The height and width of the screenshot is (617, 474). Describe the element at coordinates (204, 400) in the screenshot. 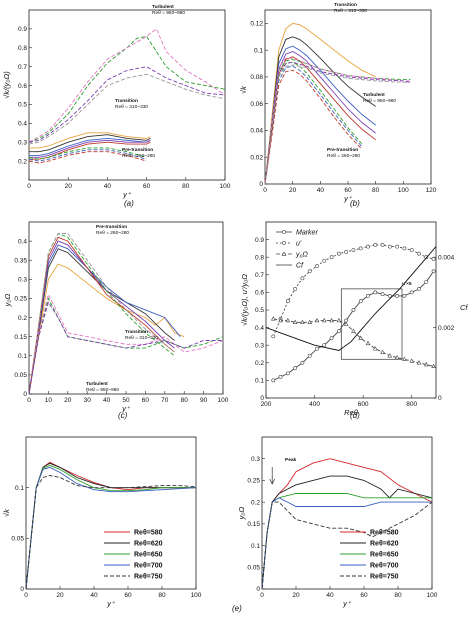

I see `x-tick-label: 90` at that location.